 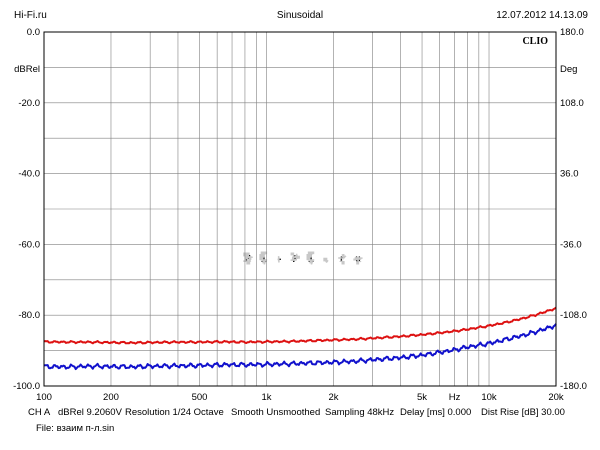 What do you see at coordinates (569, 174) in the screenshot?
I see `y2-tick-label: 36.0` at bounding box center [569, 174].